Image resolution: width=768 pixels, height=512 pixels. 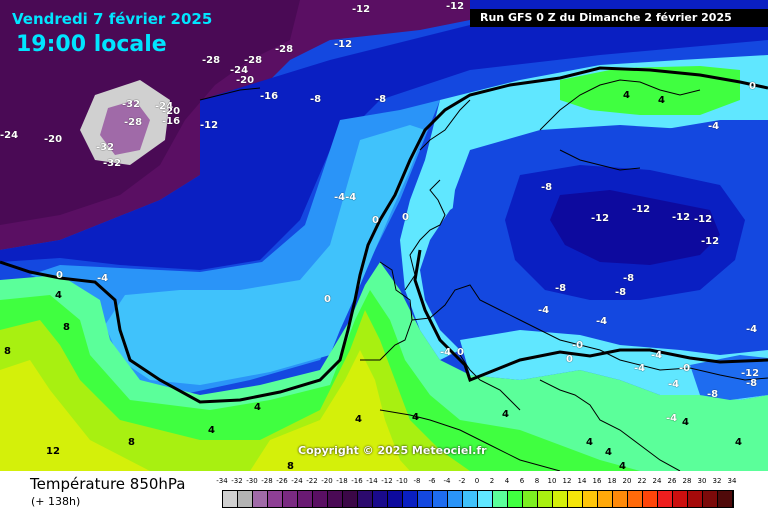 I want to click on scandinavia-green, so click(x=650, y=90).